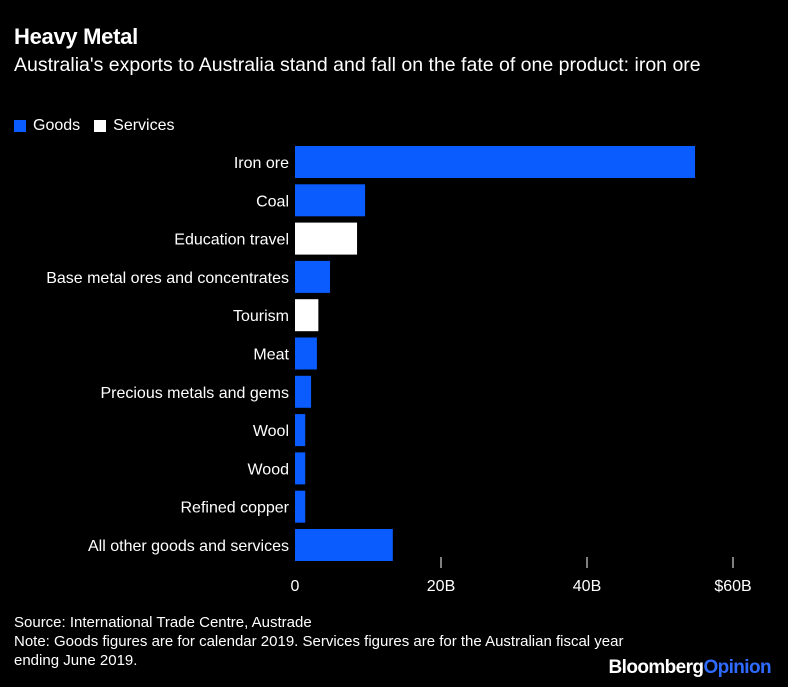 This screenshot has height=687, width=788. I want to click on category-label-tourism: Tourism, so click(261, 316).